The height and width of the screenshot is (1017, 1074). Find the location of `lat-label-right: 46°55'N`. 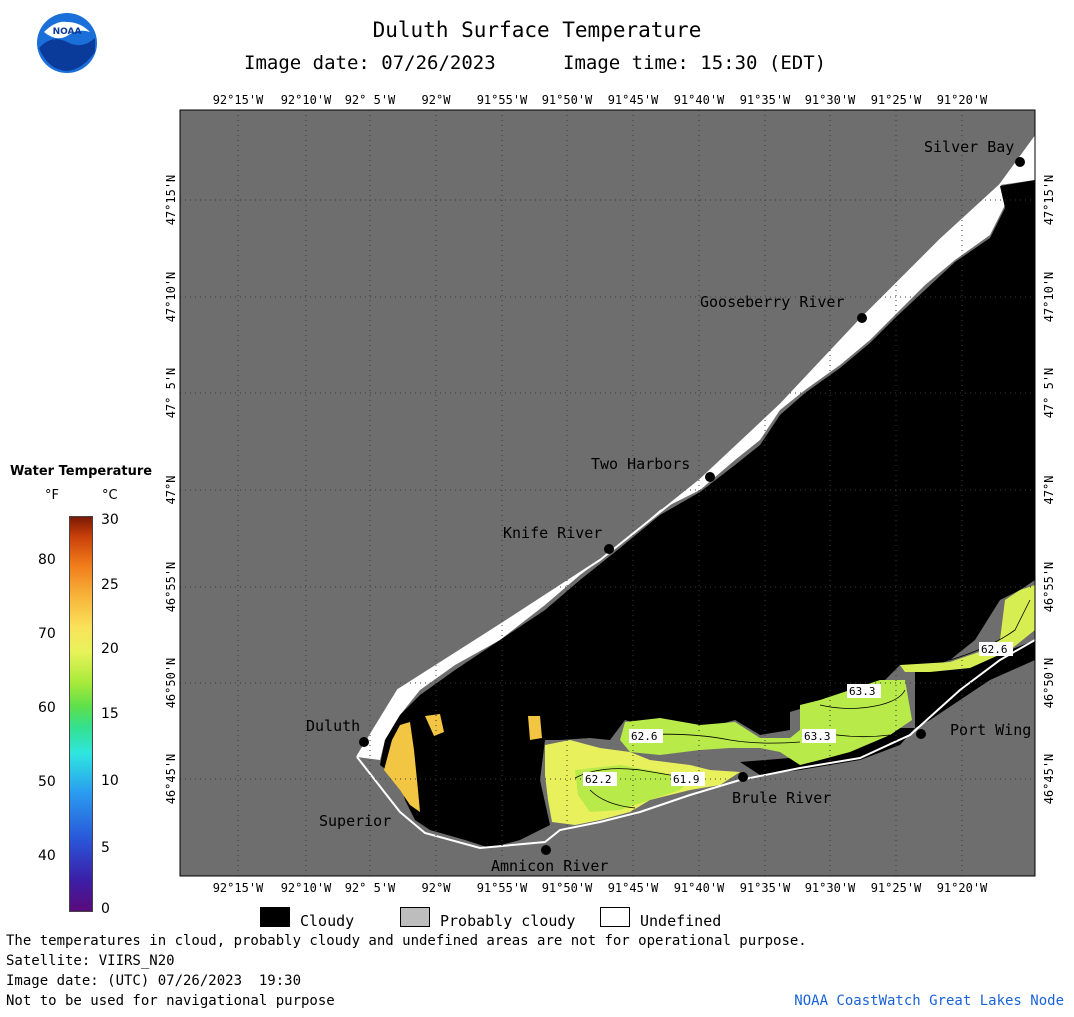

lat-label-right: 46°55'N is located at coordinates (1049, 587).